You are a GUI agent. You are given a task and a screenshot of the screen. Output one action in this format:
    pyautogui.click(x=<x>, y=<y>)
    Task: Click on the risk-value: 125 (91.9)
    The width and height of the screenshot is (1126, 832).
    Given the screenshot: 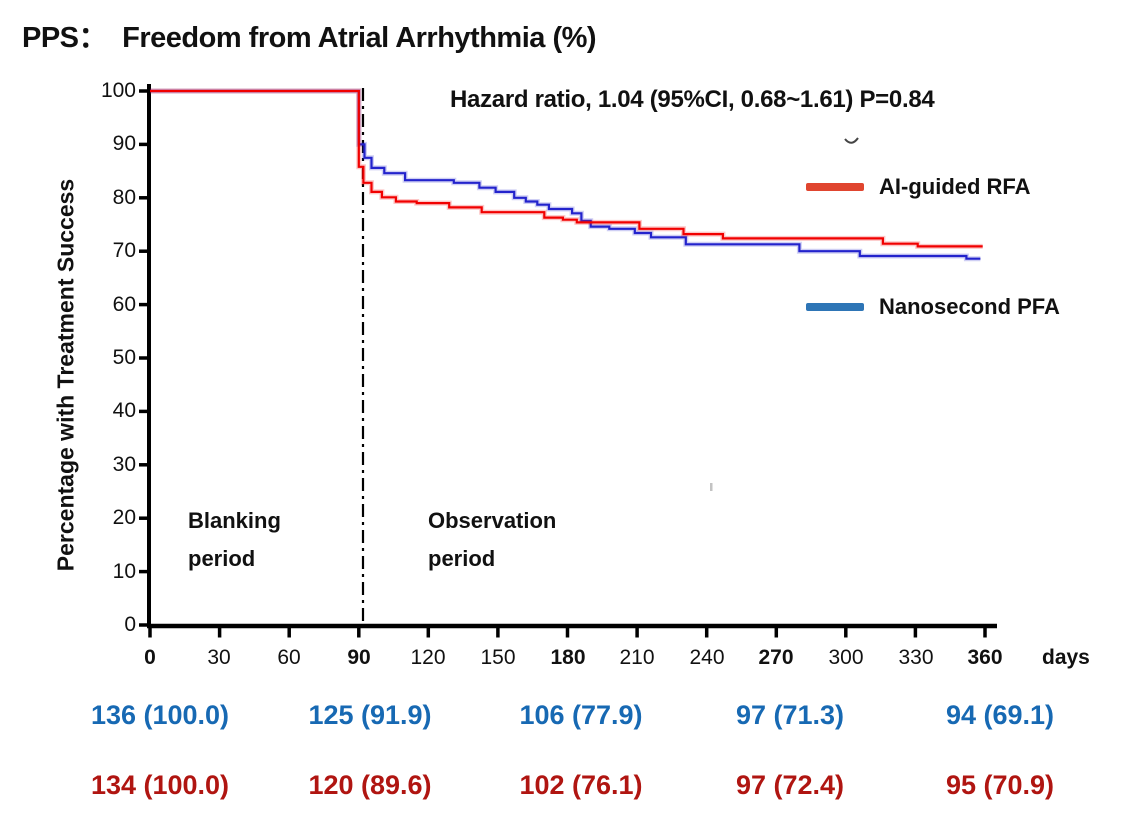 What is the action you would take?
    pyautogui.click(x=370, y=715)
    